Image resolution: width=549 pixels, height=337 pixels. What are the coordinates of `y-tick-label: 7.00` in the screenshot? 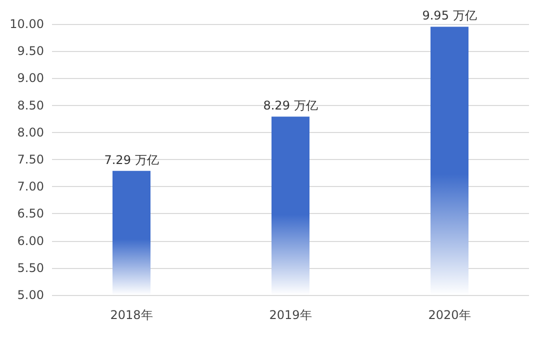 It's located at (30, 187).